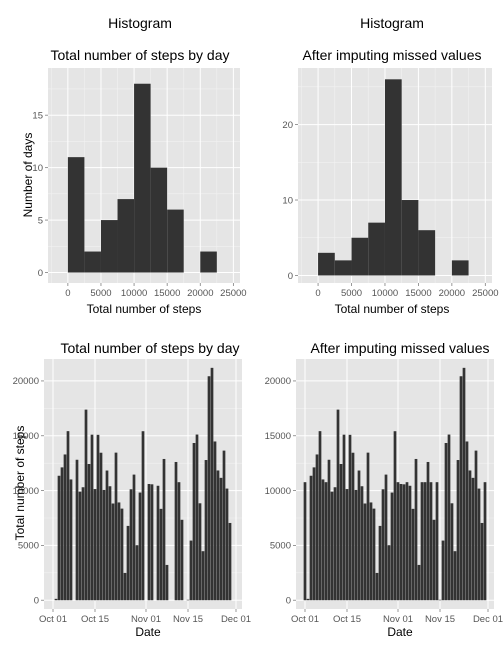 The image size is (504, 648). What do you see at coordinates (150, 348) in the screenshot?
I see `panel3-title: Total number of steps by day` at bounding box center [150, 348].